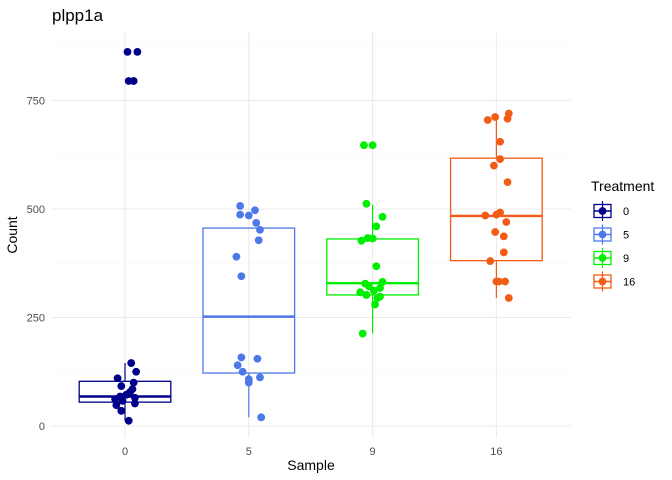 The image size is (672, 480). I want to click on y-tick-label: 0, so click(42, 427).